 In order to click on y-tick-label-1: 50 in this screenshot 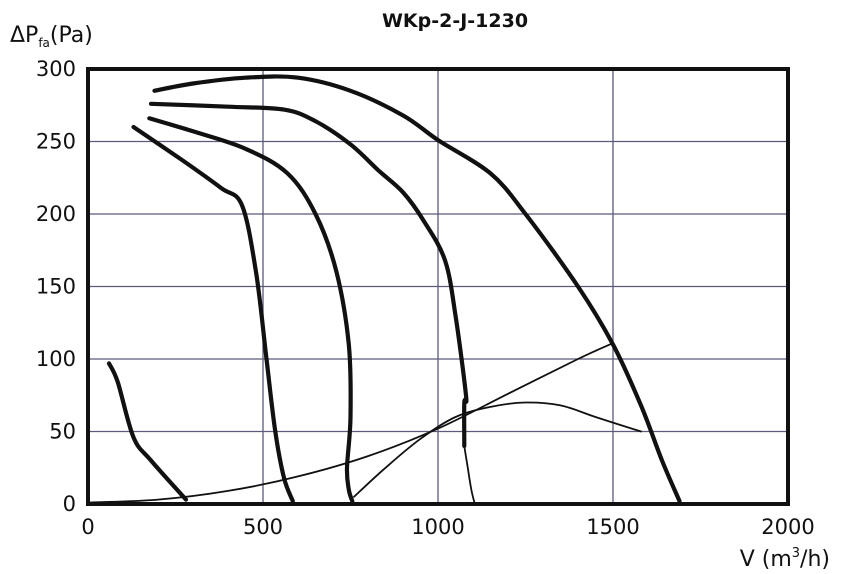, I will do `click(62, 432)`.